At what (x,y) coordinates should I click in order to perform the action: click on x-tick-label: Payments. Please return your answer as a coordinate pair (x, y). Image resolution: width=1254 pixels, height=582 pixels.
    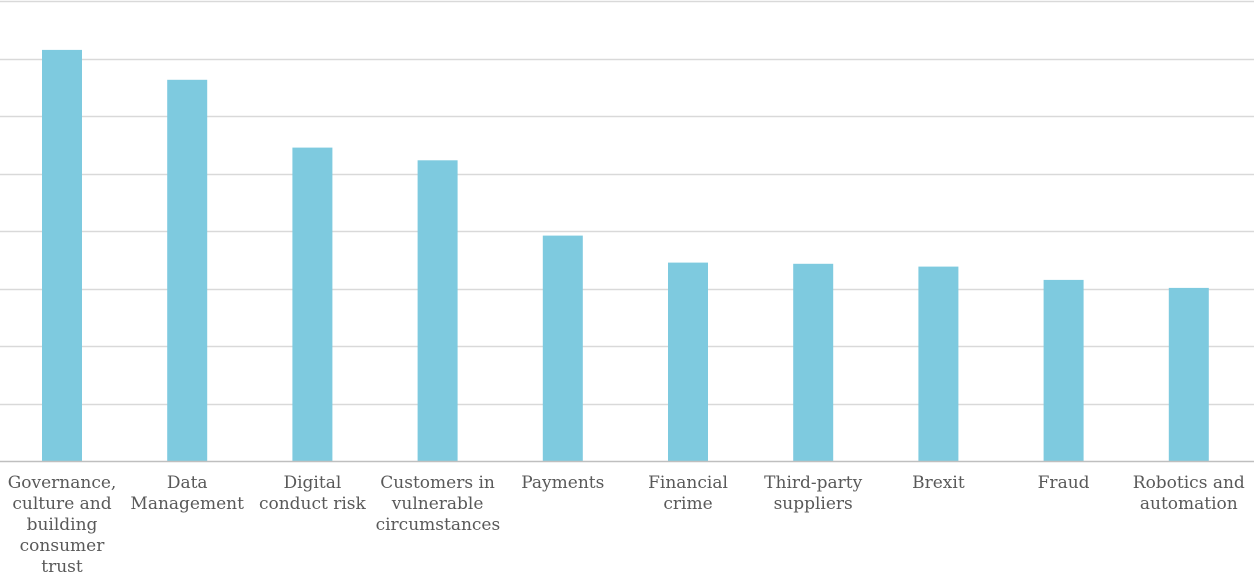
    Looking at the image, I should click on (563, 483).